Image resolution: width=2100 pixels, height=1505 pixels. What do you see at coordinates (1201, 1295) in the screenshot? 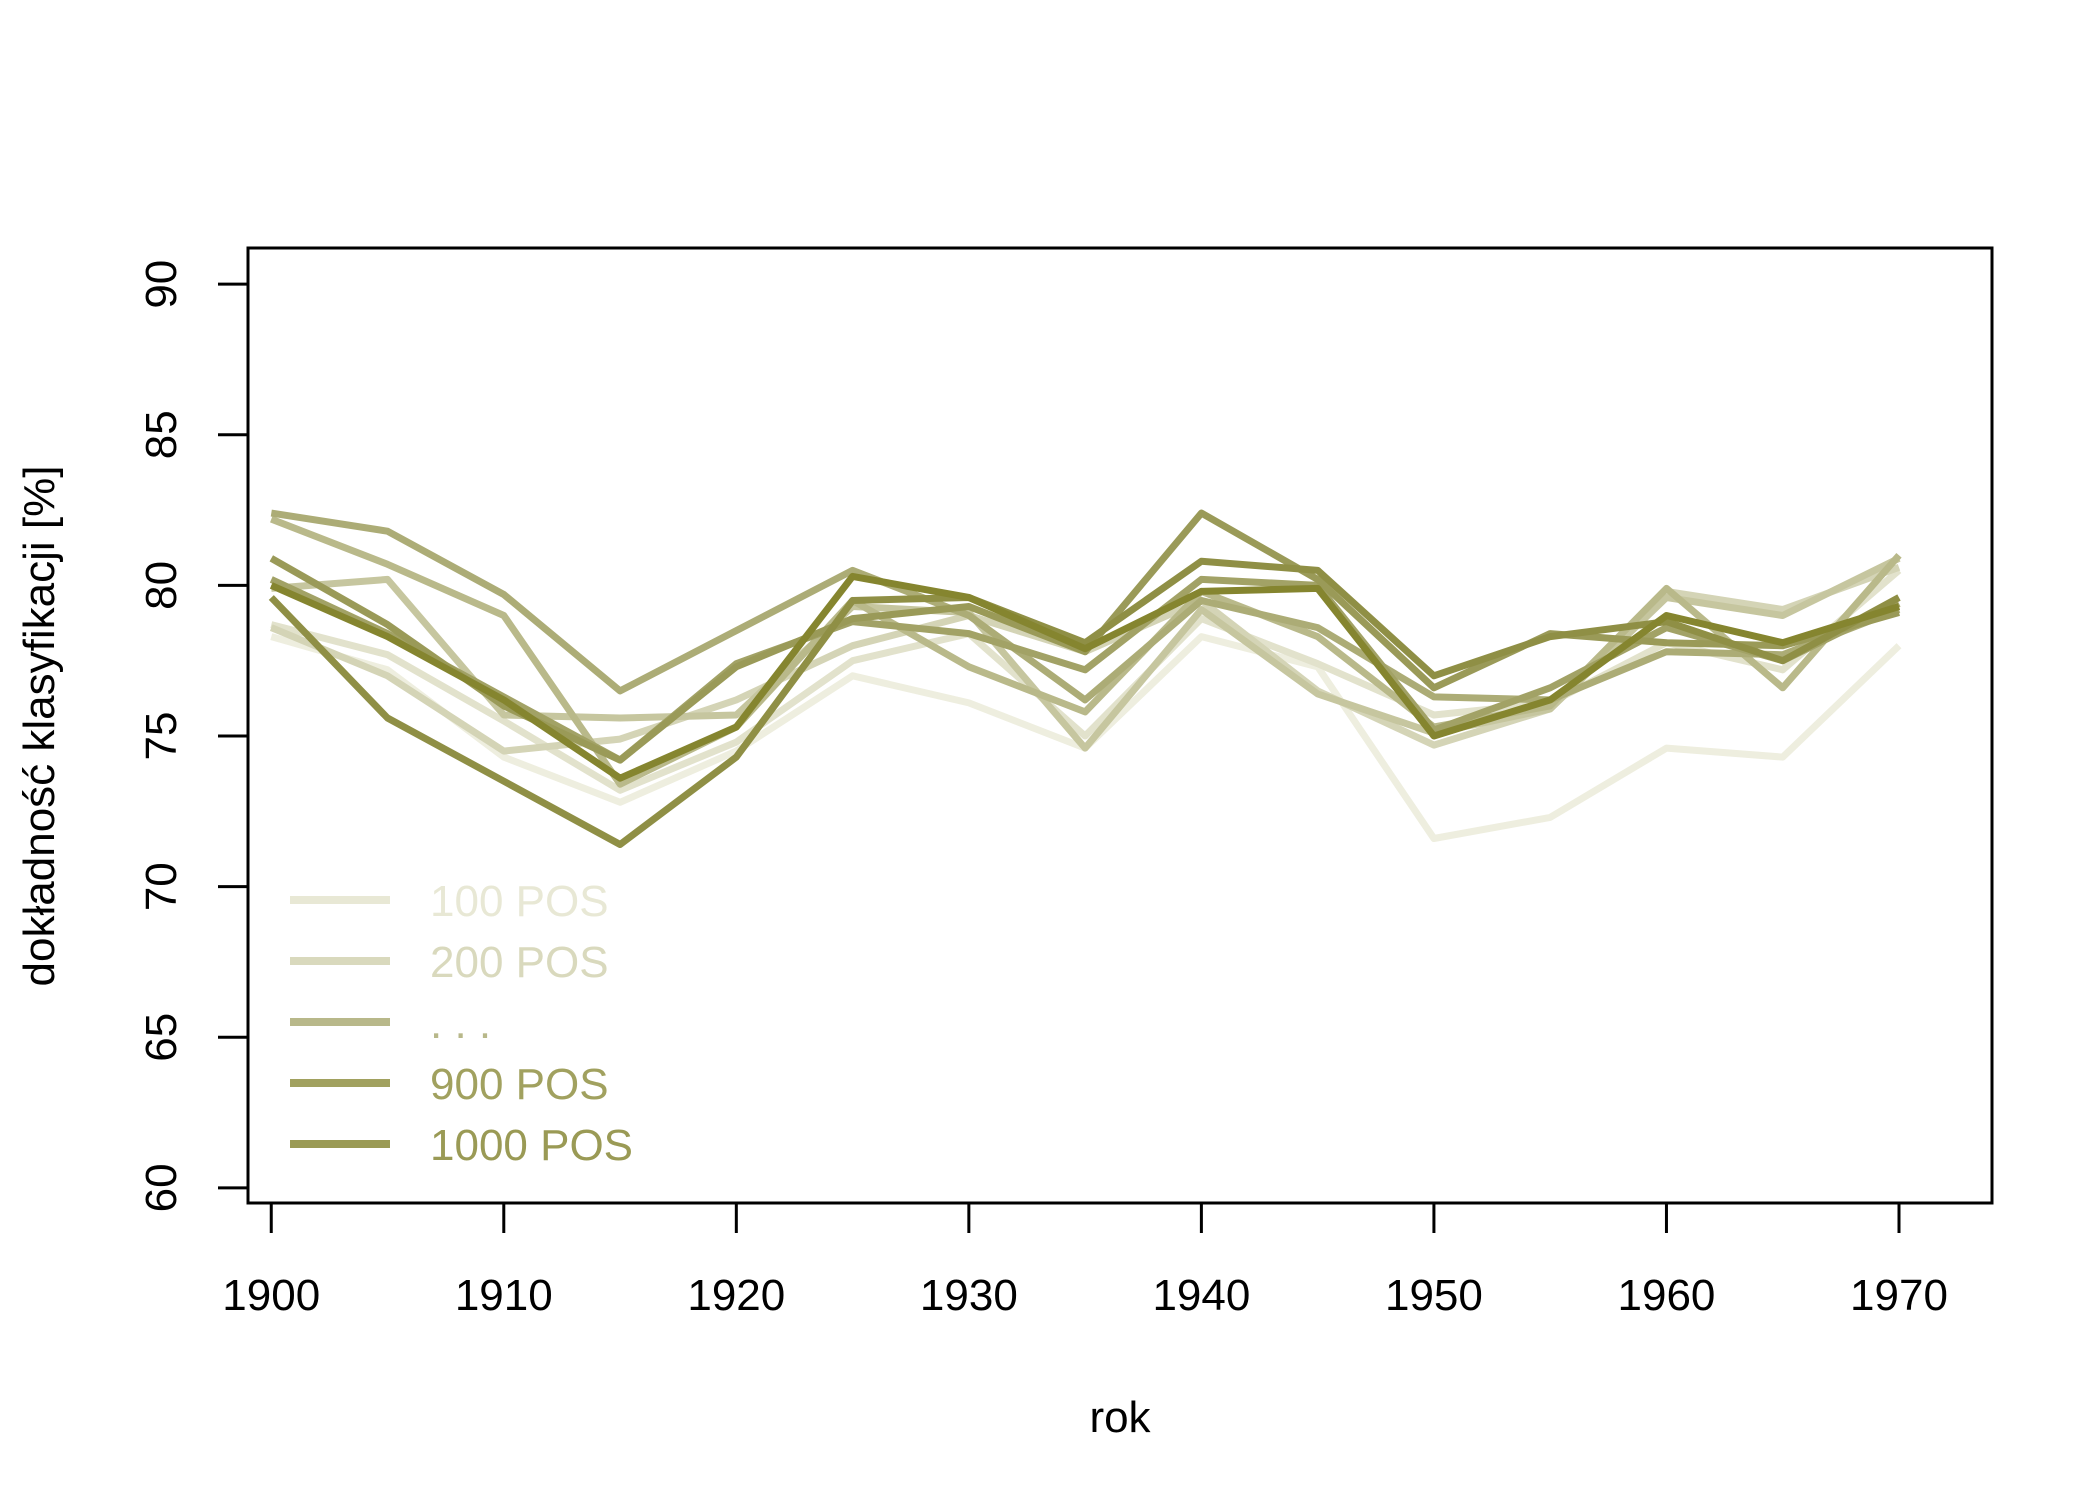
I see `x-tick-label: 1940` at bounding box center [1201, 1295].